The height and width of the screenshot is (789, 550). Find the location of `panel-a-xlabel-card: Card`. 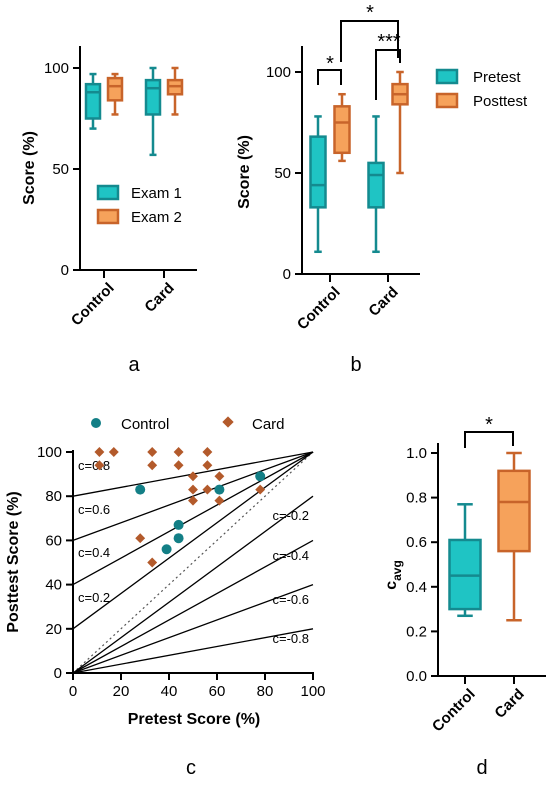

panel-a-xlabel-card: Card is located at coordinates (159, 298).